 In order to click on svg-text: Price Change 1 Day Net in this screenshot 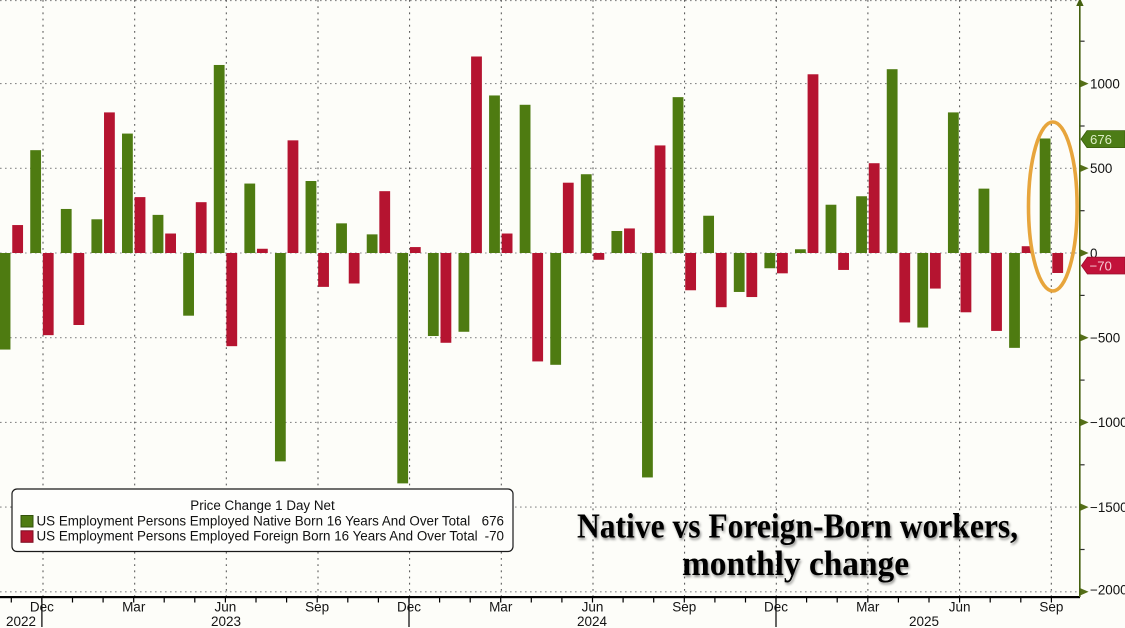, I will do `click(262, 505)`.